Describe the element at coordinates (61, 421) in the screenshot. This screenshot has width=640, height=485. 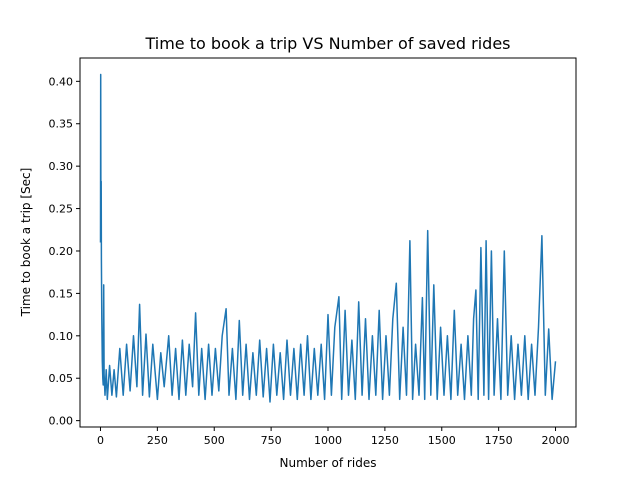
I see `y-tick-label: 0.00` at that location.